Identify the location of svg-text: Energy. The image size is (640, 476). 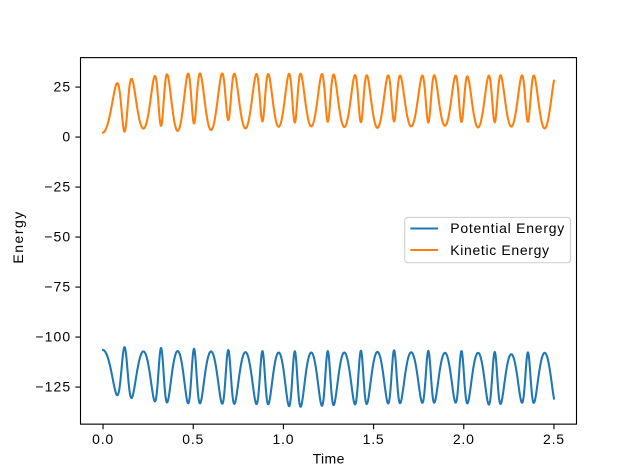
(18, 236).